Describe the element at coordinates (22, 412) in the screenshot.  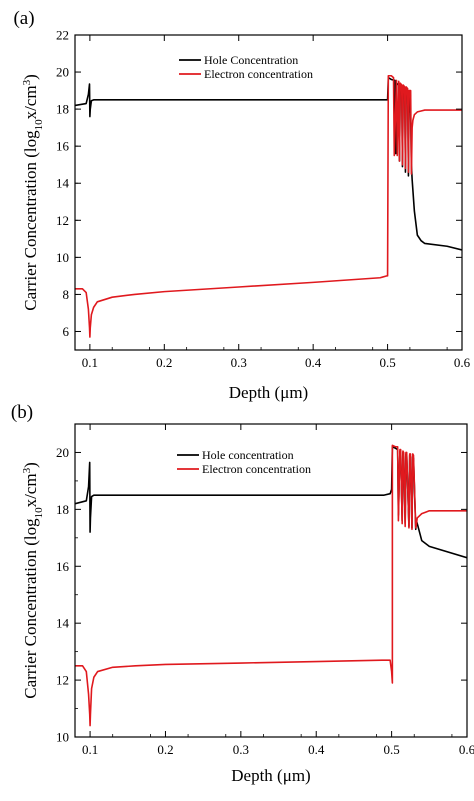
I see `panel-label: (b)` at that location.